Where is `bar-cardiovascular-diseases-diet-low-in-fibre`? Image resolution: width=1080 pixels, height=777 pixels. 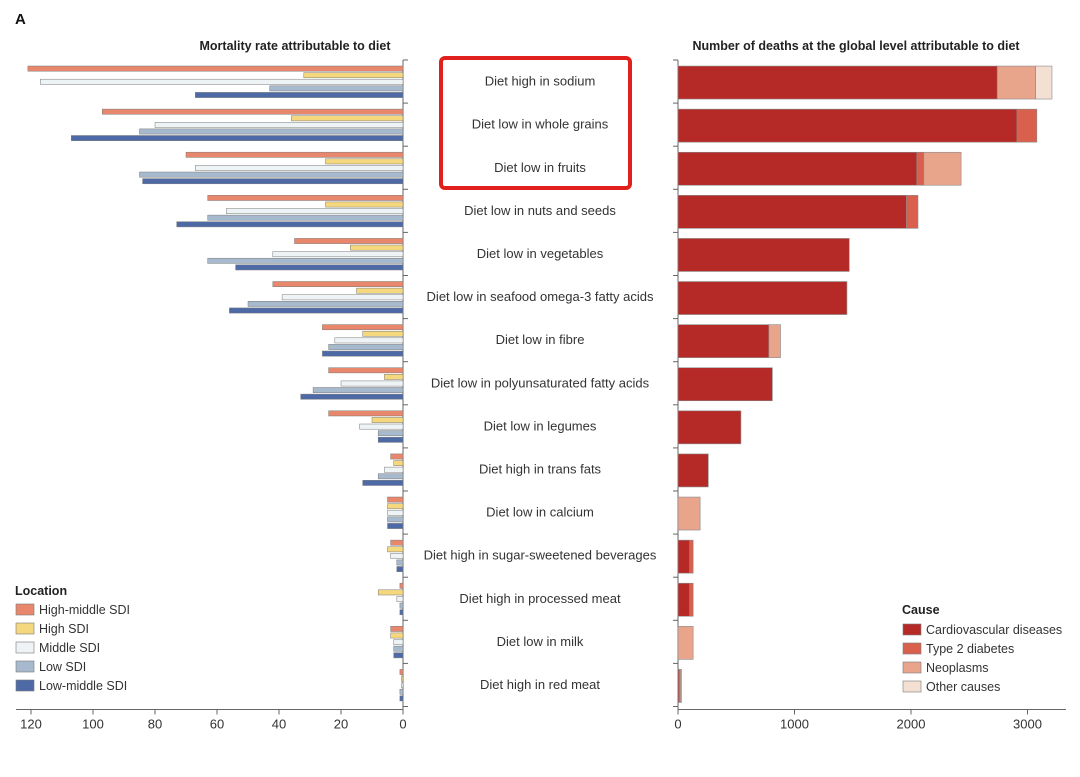
bar-cardiovascular-diseases-diet-low-in-fibre is located at coordinates (723, 341).